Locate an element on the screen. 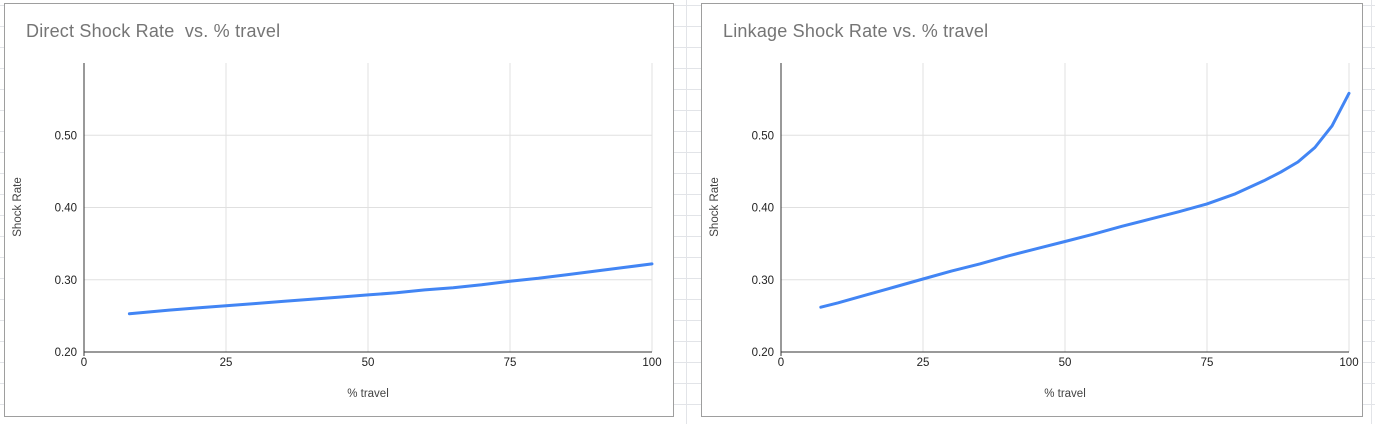 This screenshot has height=424, width=1375. chart-title: Direct Shock Rate vs. % travel is located at coordinates (153, 31).